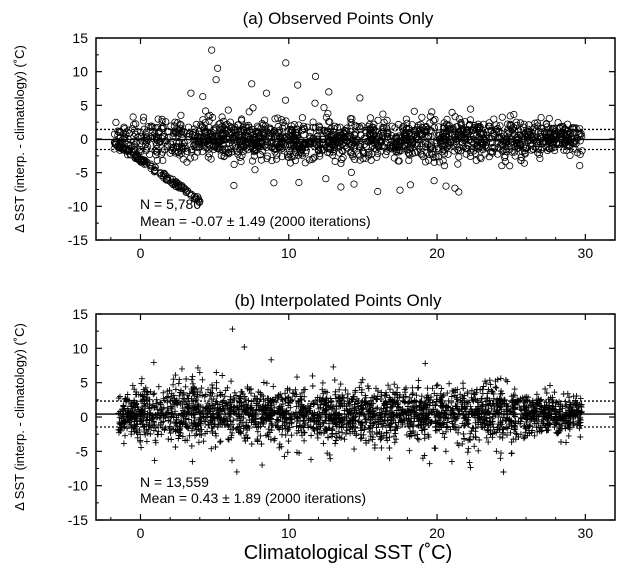  What do you see at coordinates (437, 253) in the screenshot?
I see `x-tick-label: 20` at bounding box center [437, 253].